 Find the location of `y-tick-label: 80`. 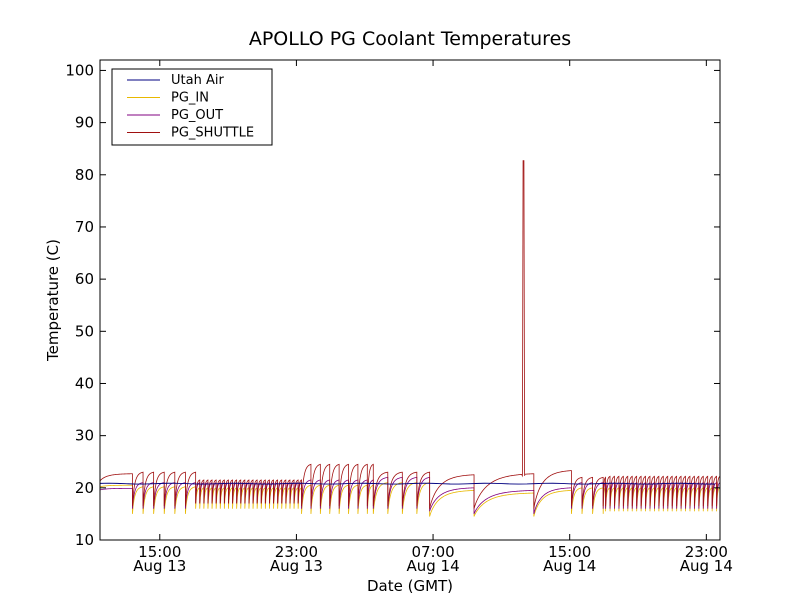

y-tick-label: 80 is located at coordinates (84, 175).